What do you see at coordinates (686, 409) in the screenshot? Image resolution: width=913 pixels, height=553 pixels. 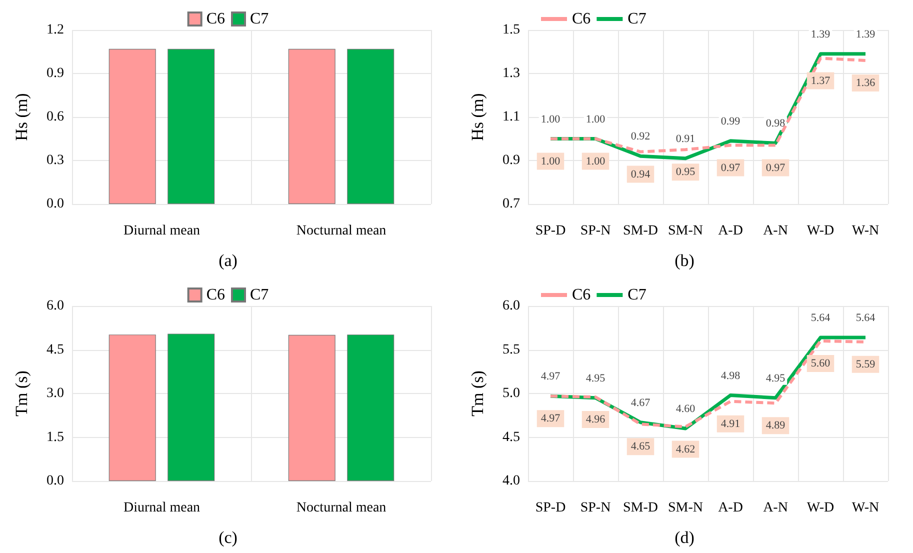 I see `data-label: 4.60` at bounding box center [686, 409].